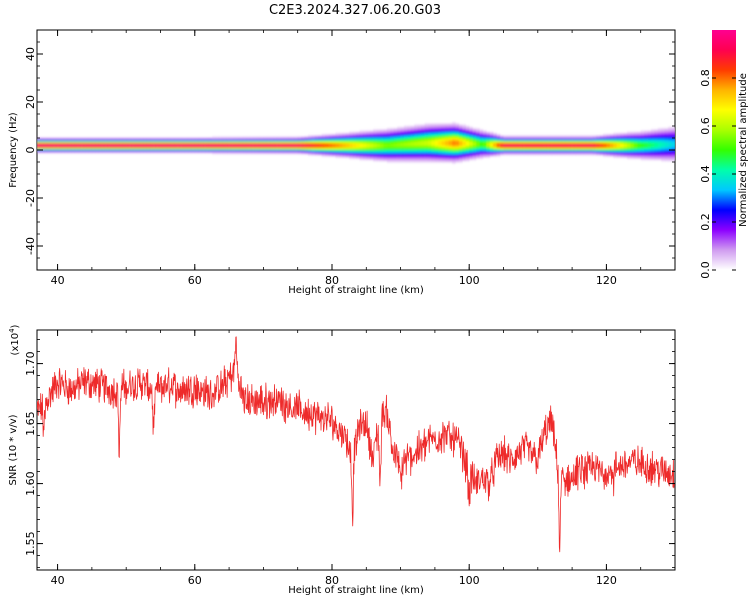 This screenshot has height=600, width=750. I want to click on snr-y-tick-labels: 1.701.651.601.55, so click(30, 453).